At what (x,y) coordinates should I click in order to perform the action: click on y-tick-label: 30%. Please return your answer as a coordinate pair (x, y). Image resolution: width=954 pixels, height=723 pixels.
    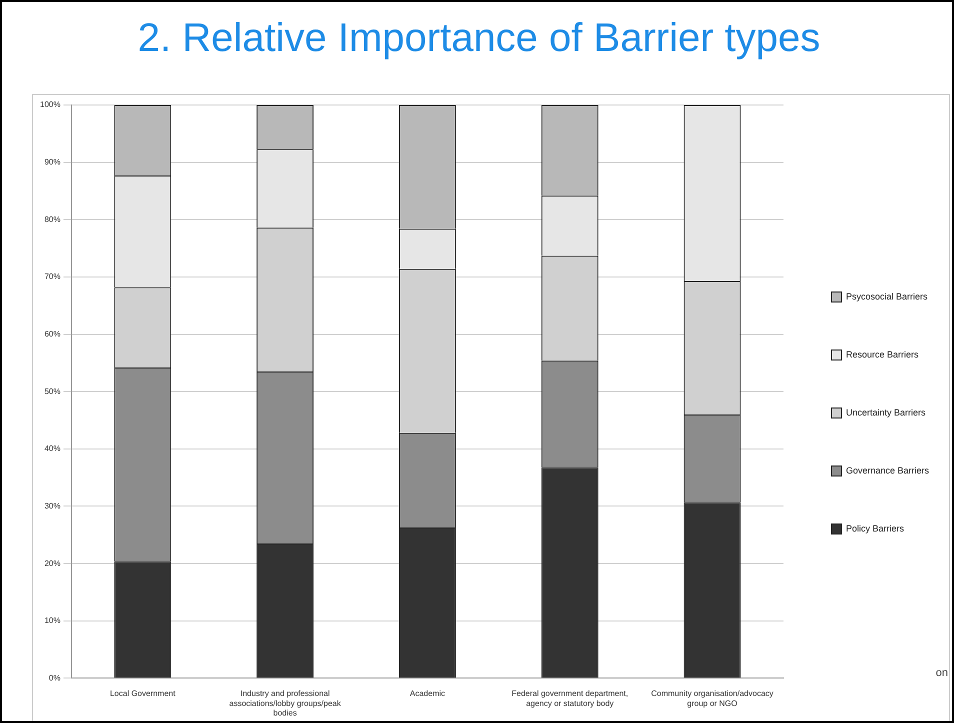
    Looking at the image, I should click on (52, 505).